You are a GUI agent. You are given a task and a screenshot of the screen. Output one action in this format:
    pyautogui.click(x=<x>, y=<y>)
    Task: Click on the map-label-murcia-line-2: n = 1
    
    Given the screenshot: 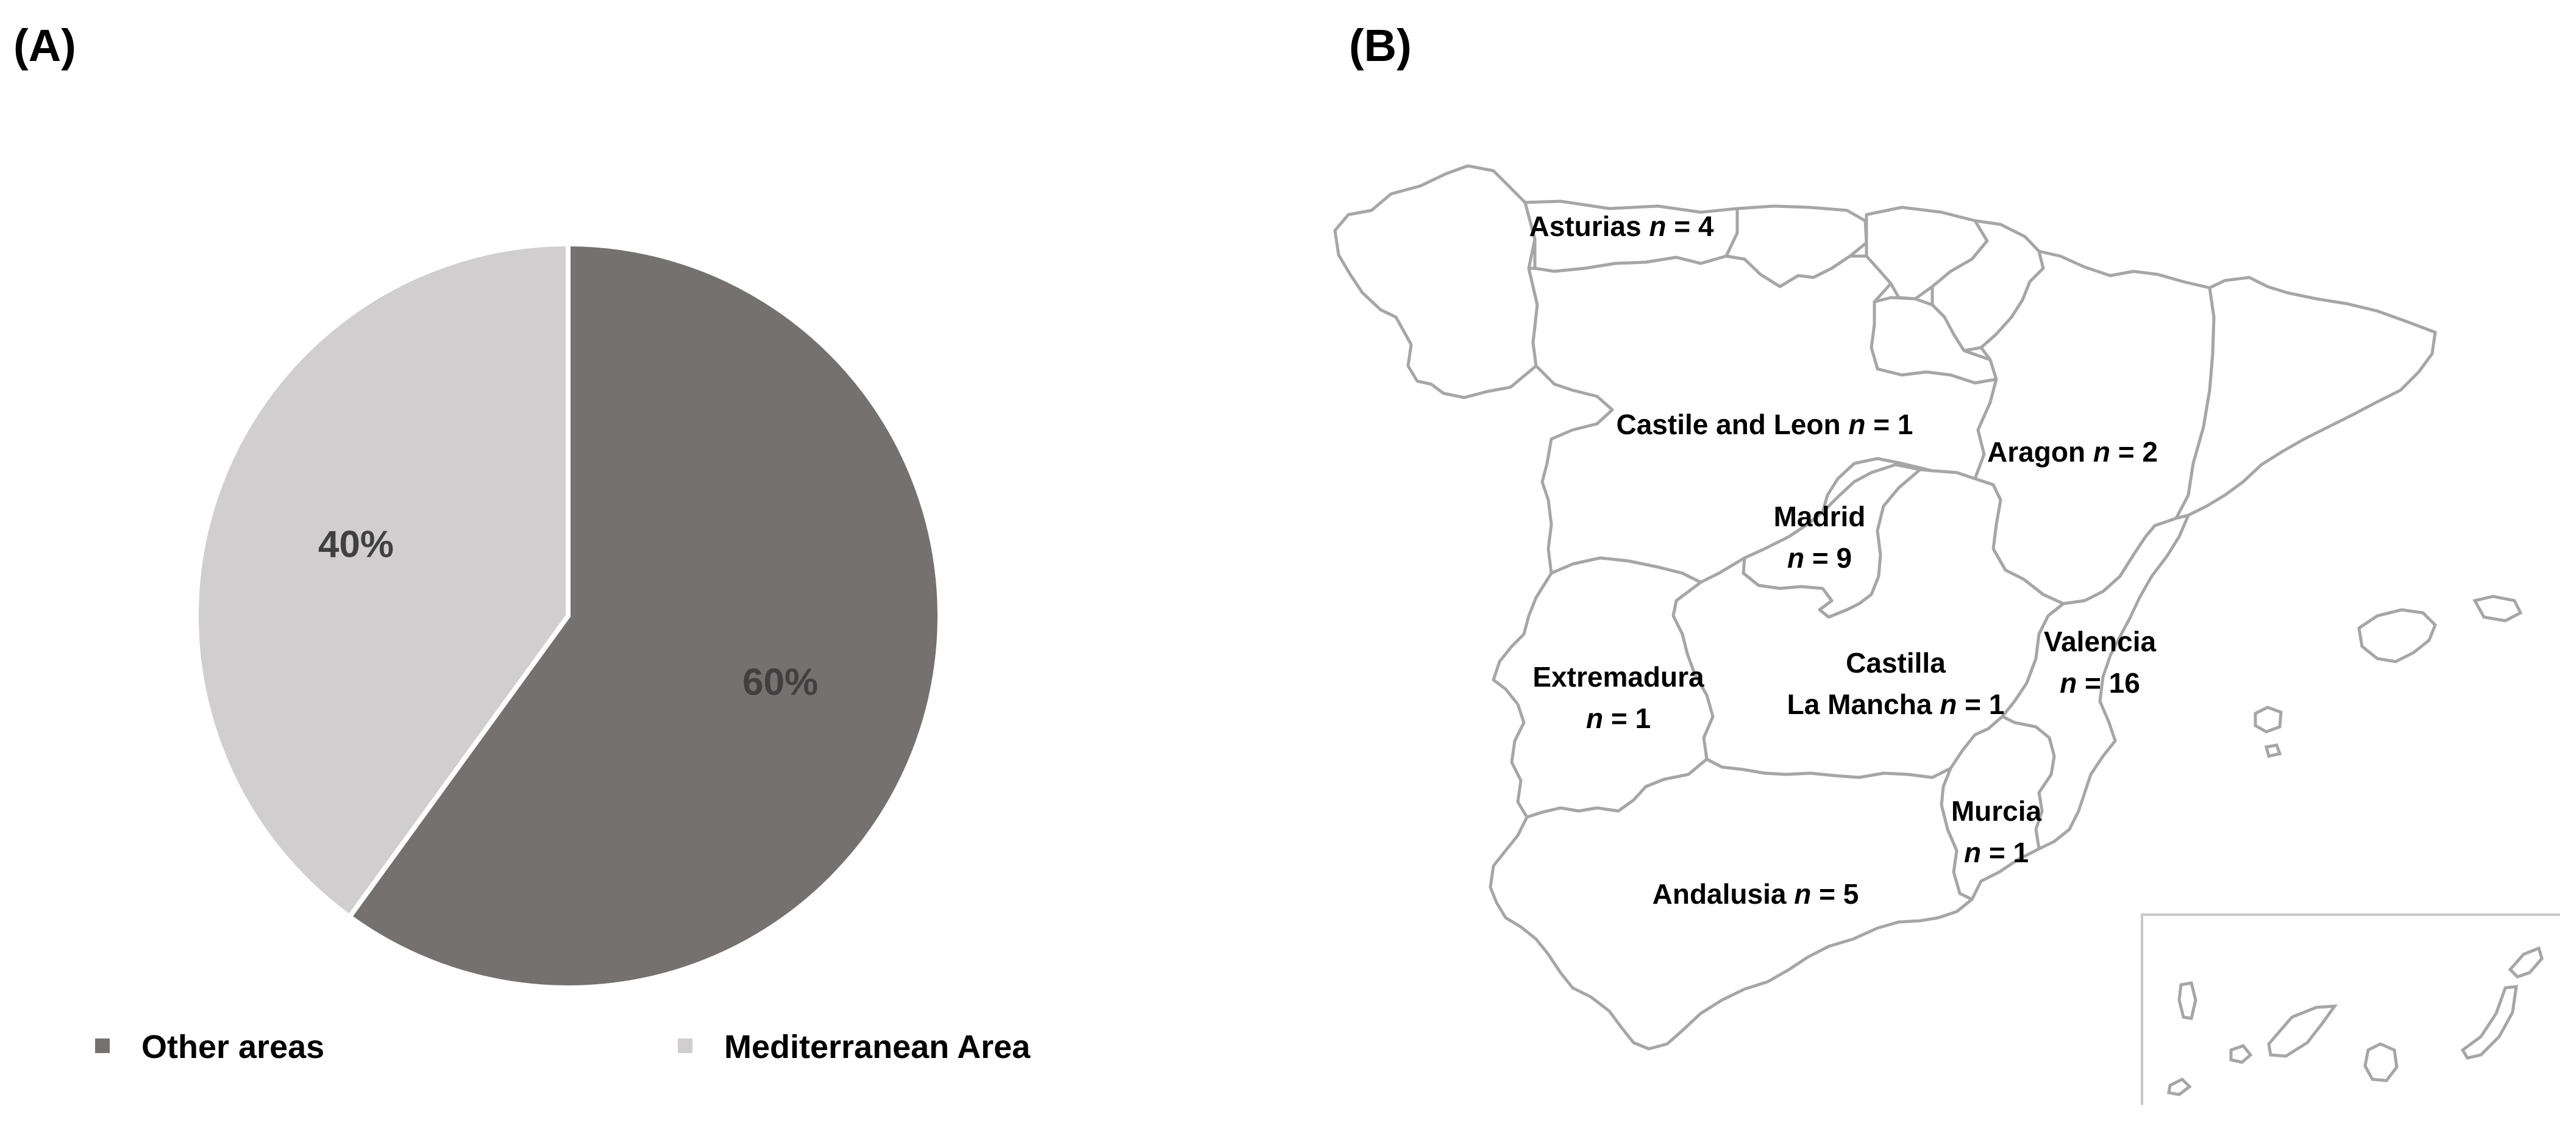 What is the action you would take?
    pyautogui.click(x=1996, y=852)
    